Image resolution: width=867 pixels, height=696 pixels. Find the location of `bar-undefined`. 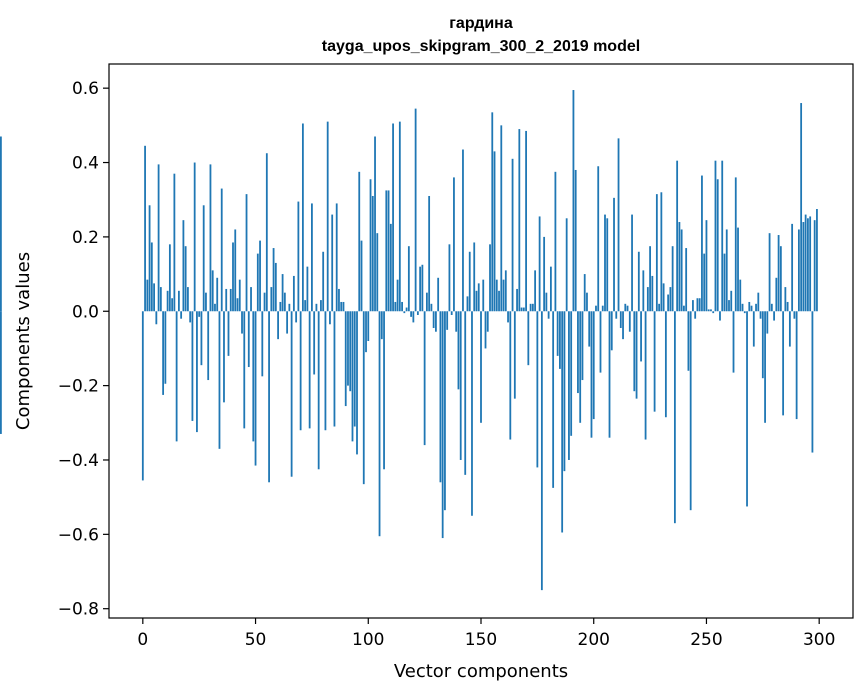

bar-undefined is located at coordinates (1, 372).